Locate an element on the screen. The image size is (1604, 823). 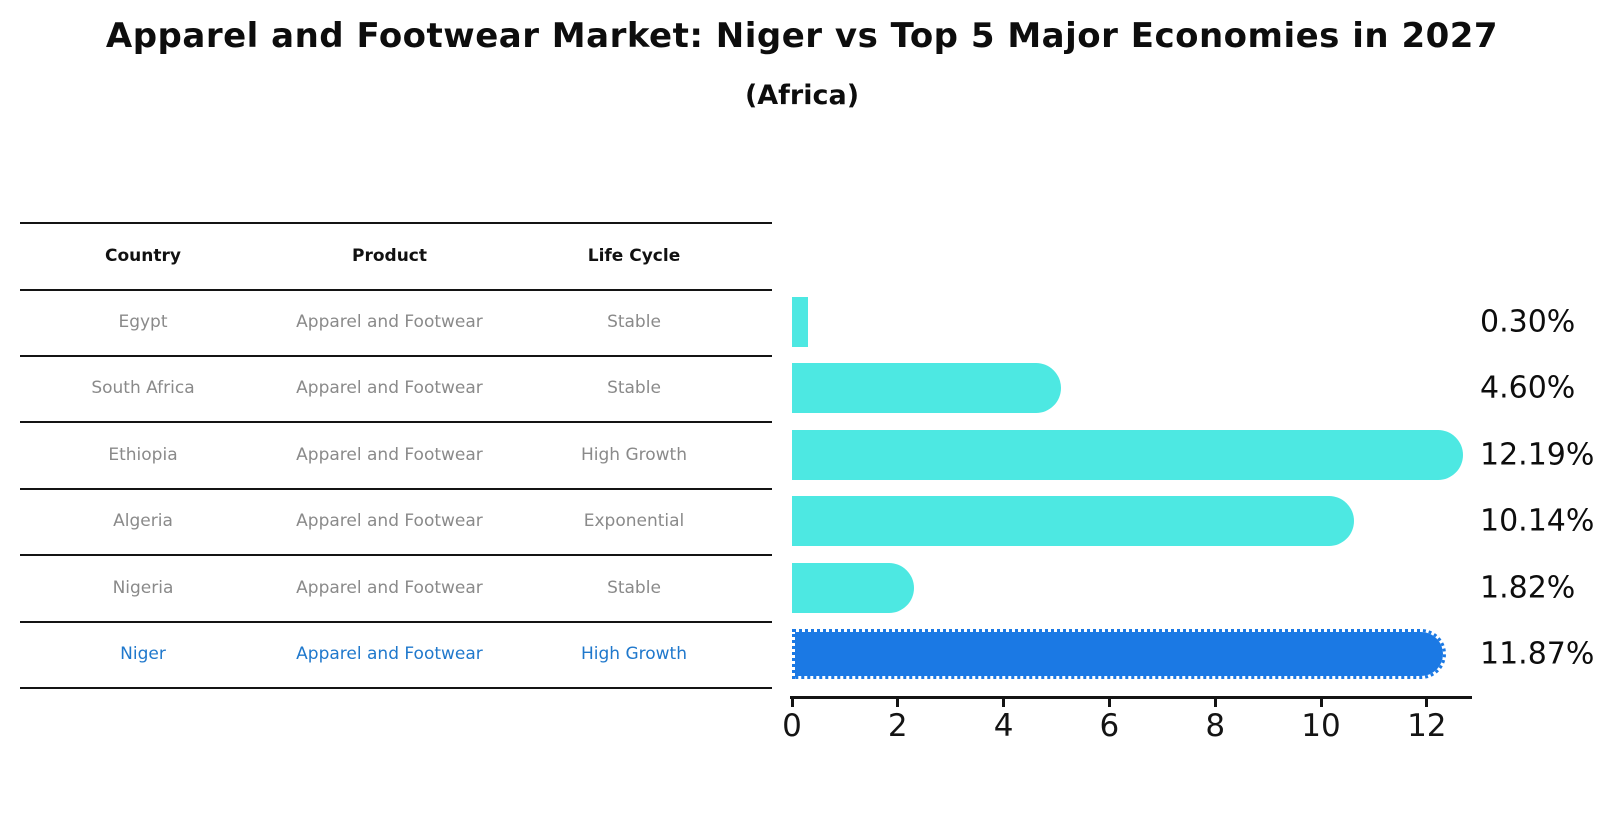
x-axis-tick-label: 8 is located at coordinates (1215, 726).